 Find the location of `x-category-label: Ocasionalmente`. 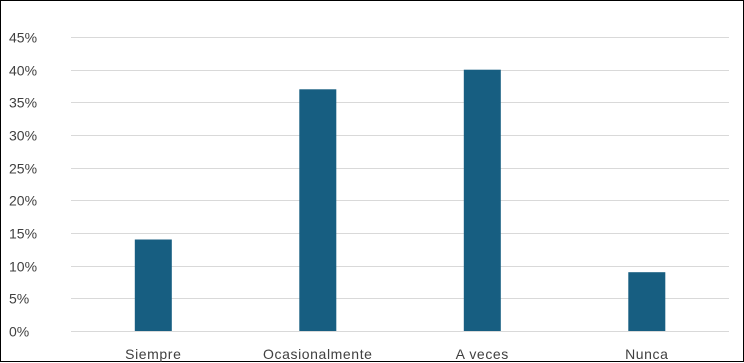

x-category-label: Ocasionalmente is located at coordinates (318, 354).